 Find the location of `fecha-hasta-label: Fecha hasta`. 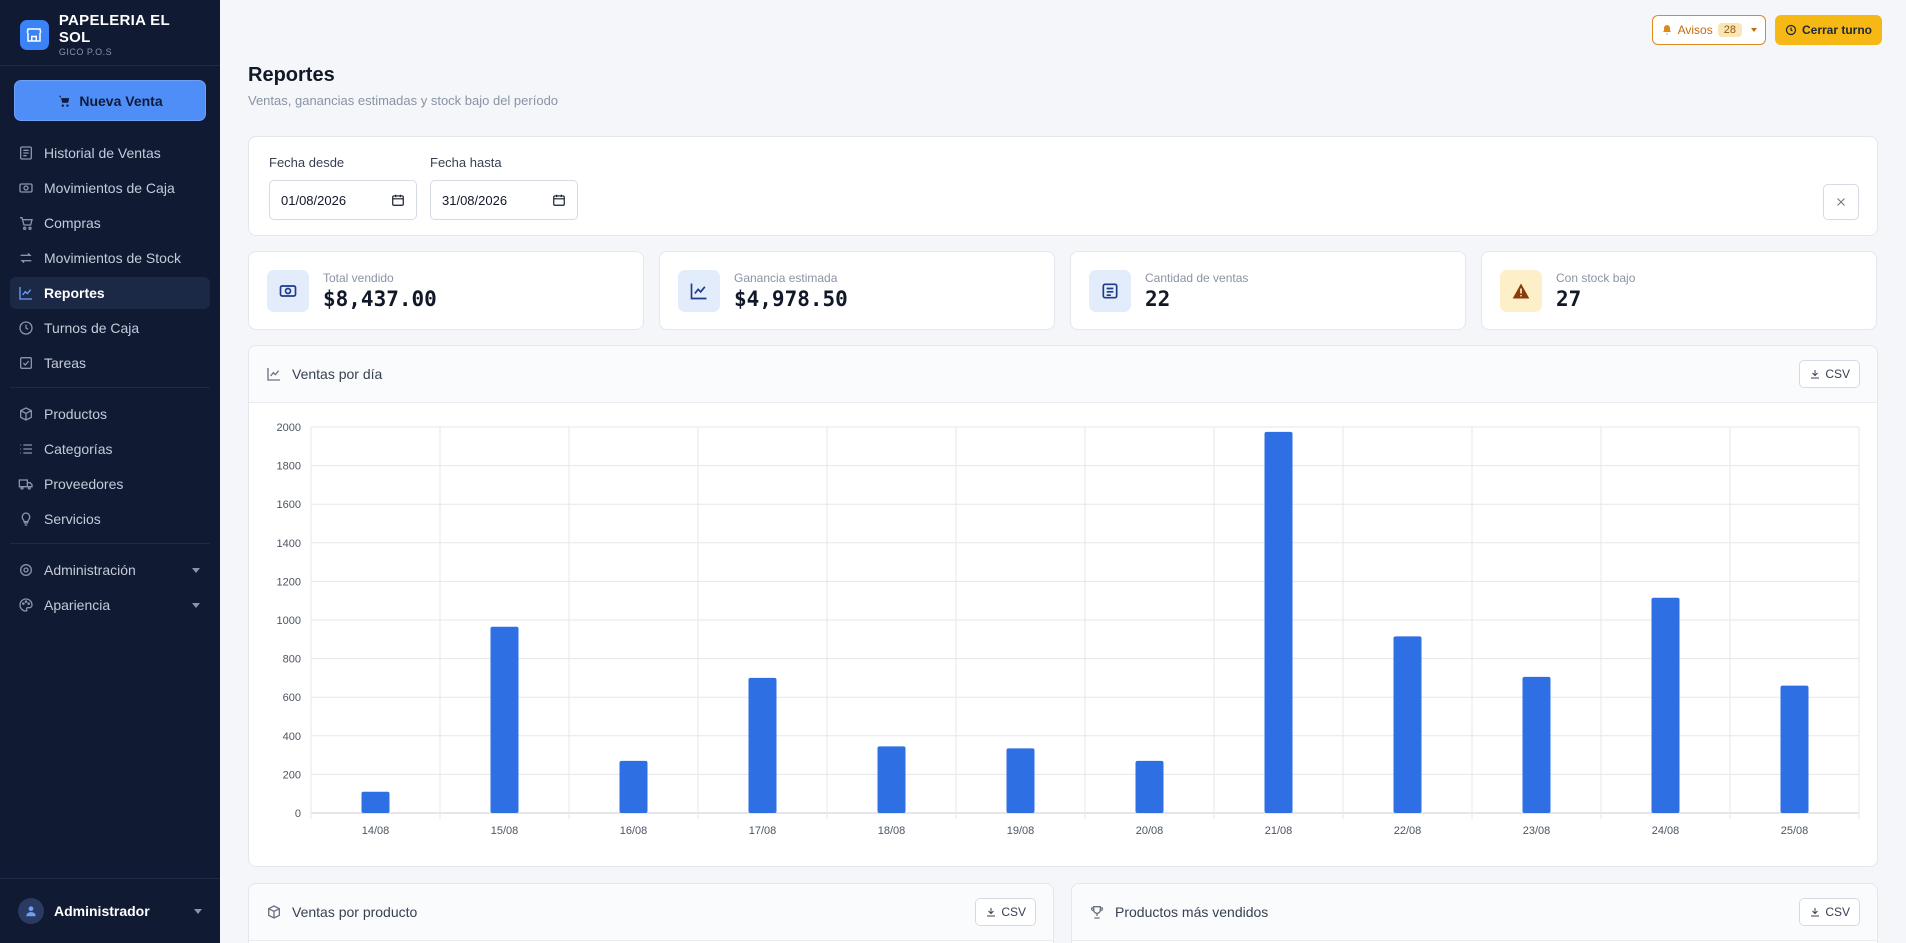

fecha-hasta-label: Fecha hasta is located at coordinates (466, 162).